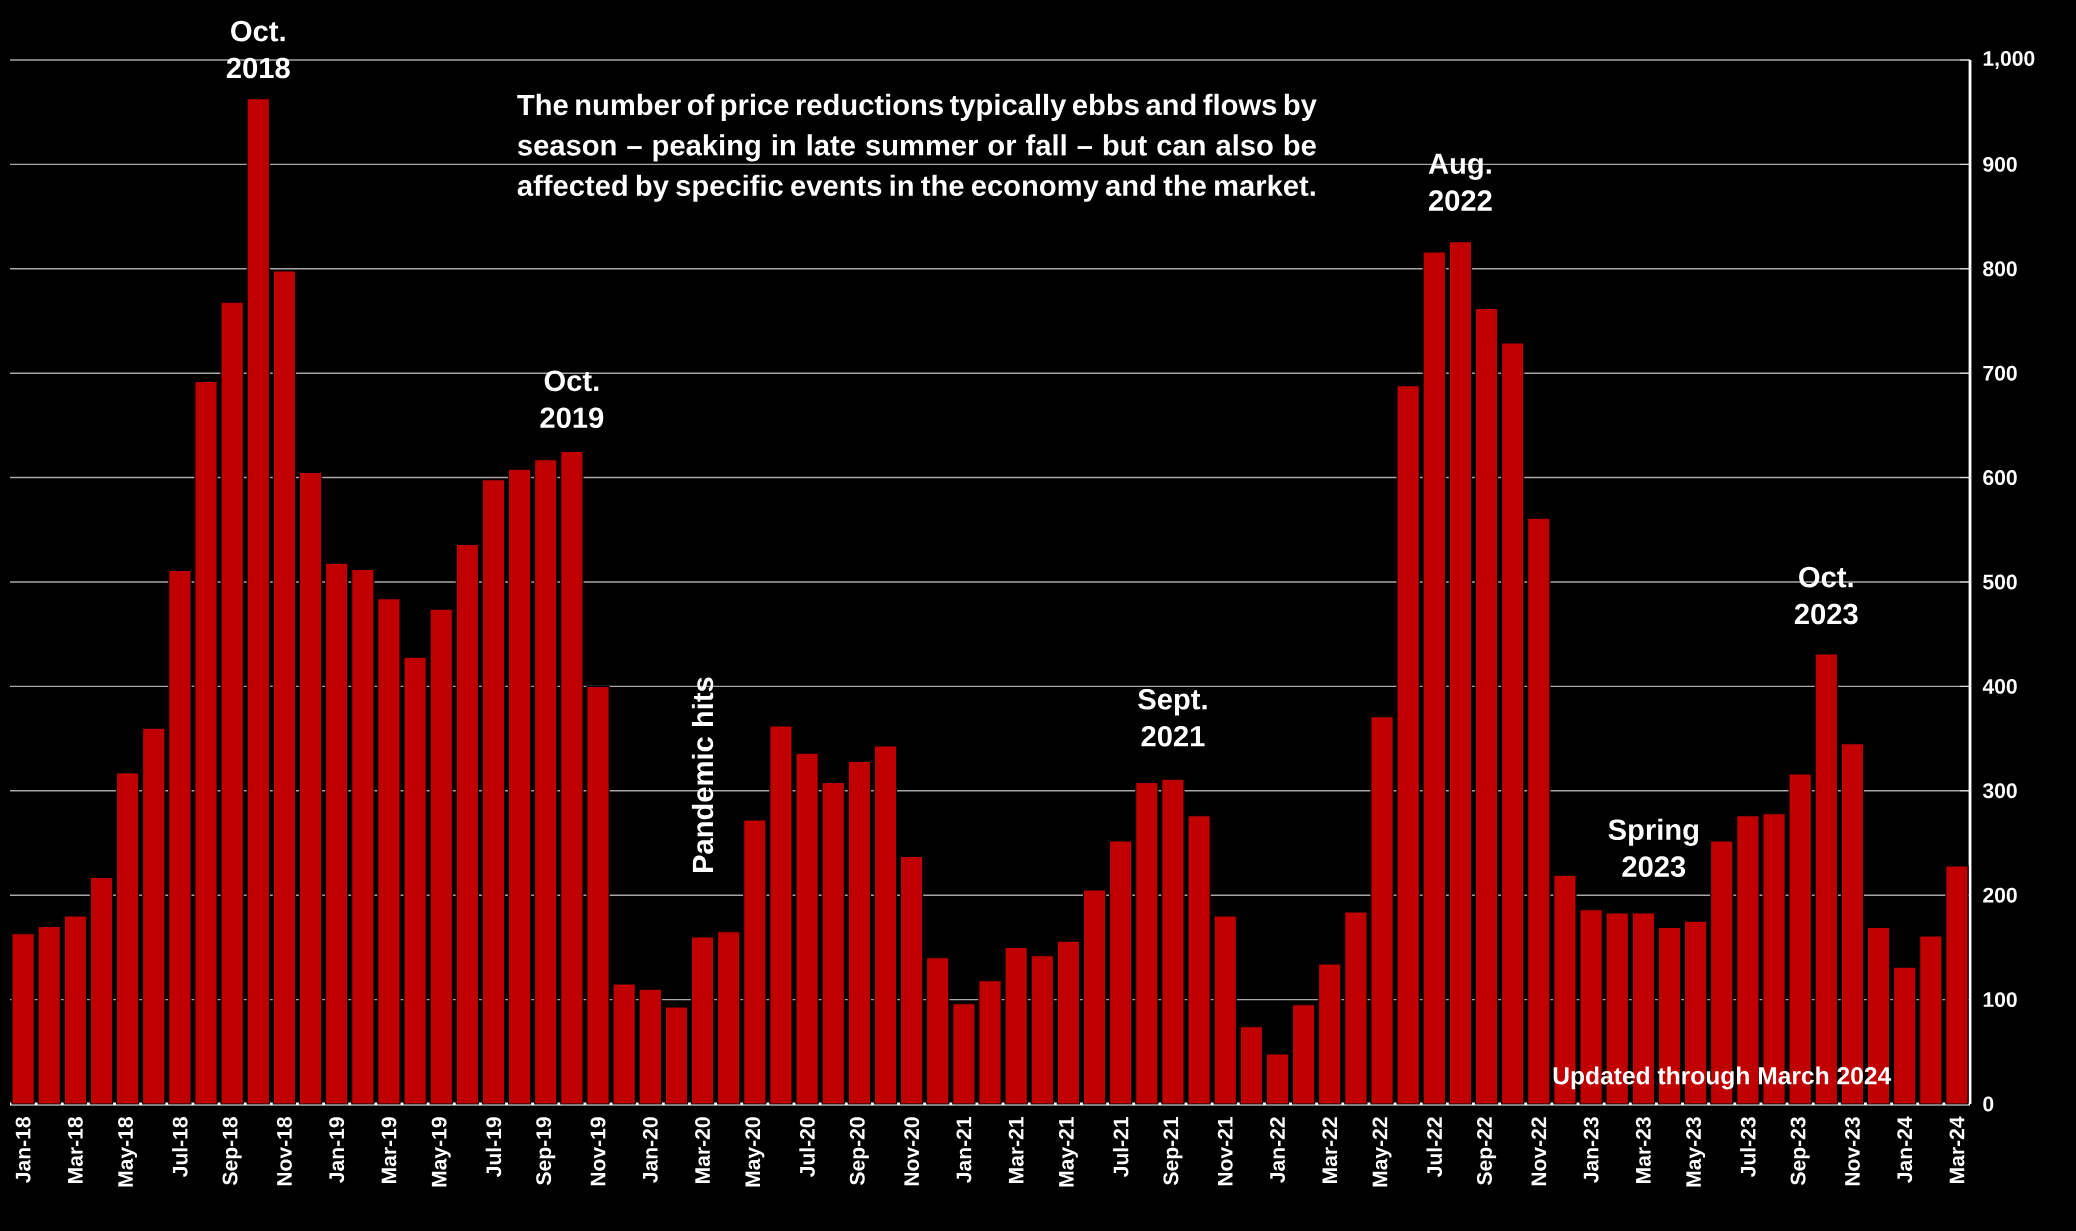 The height and width of the screenshot is (1231, 2076). Describe the element at coordinates (1277, 1150) in the screenshot. I see `x-tick-label: Jan-22` at that location.